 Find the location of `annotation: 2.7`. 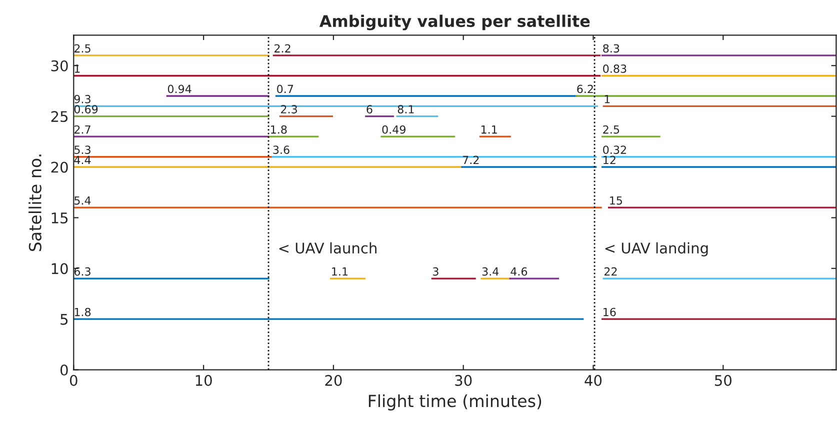

annotation: 2.7 is located at coordinates (82, 129).